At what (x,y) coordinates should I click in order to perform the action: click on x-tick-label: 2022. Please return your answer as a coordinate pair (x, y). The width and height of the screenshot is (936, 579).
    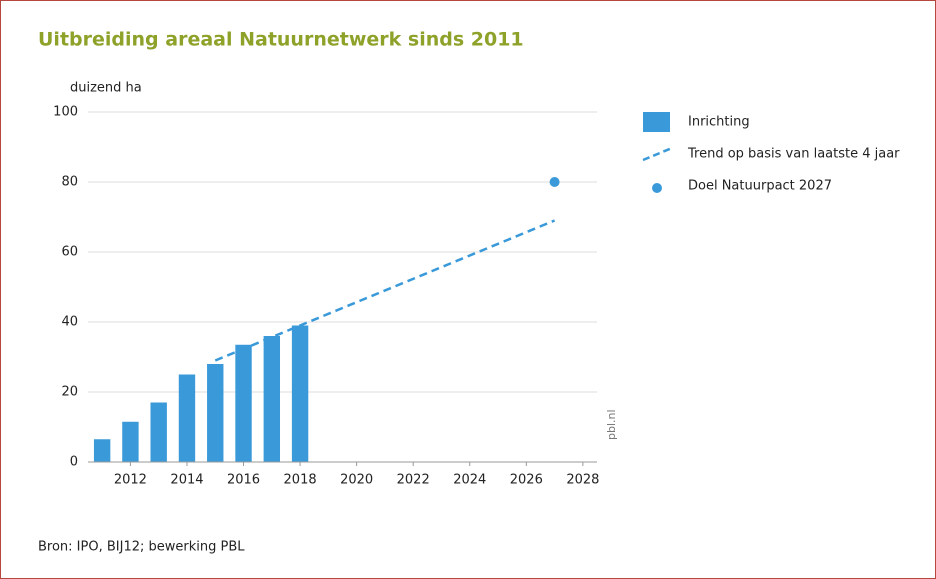
    Looking at the image, I should click on (413, 480).